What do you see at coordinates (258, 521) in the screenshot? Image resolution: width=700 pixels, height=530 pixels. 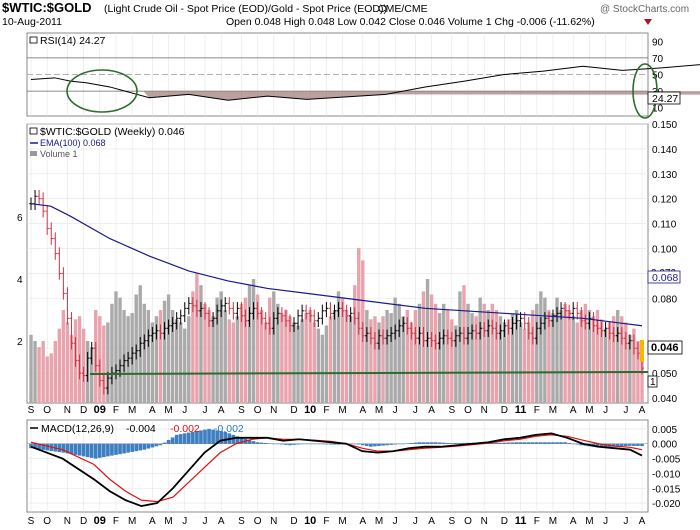 I see `x-tick-label: O` at bounding box center [258, 521].